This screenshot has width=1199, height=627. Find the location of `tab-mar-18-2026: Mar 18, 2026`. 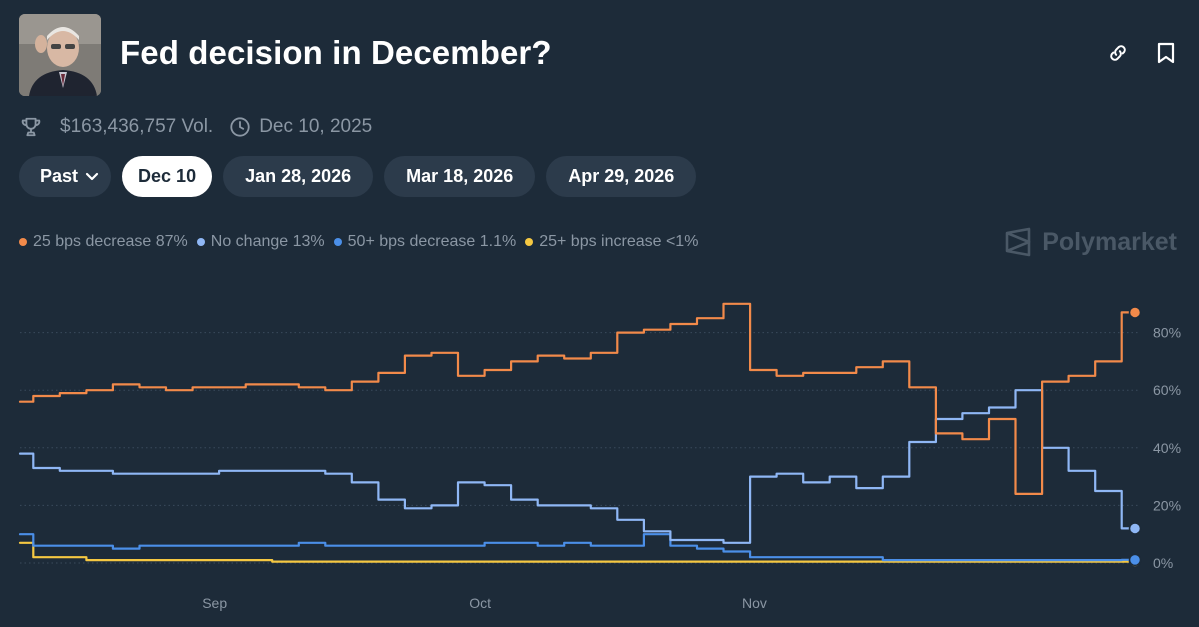

tab-mar-18-2026: Mar 18, 2026 is located at coordinates (460, 176).